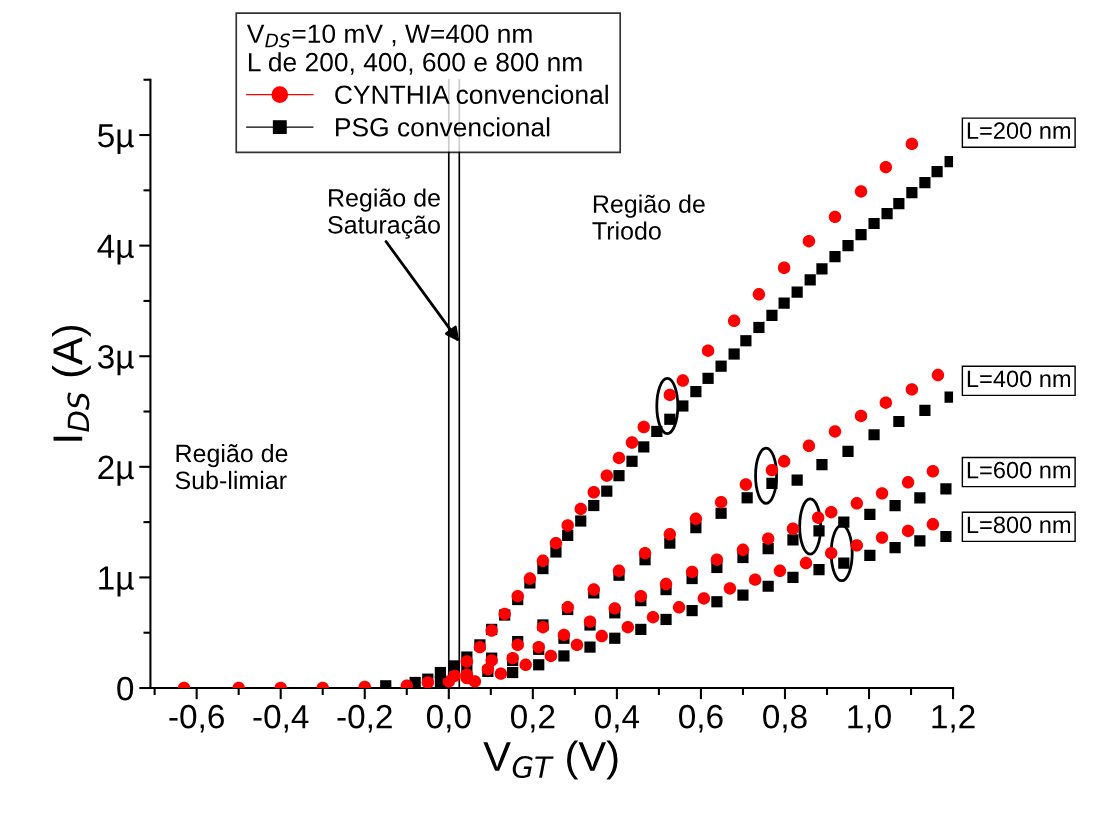 This screenshot has height=822, width=1098. What do you see at coordinates (953, 718) in the screenshot?
I see `x-tick-label: 1,2` at bounding box center [953, 718].